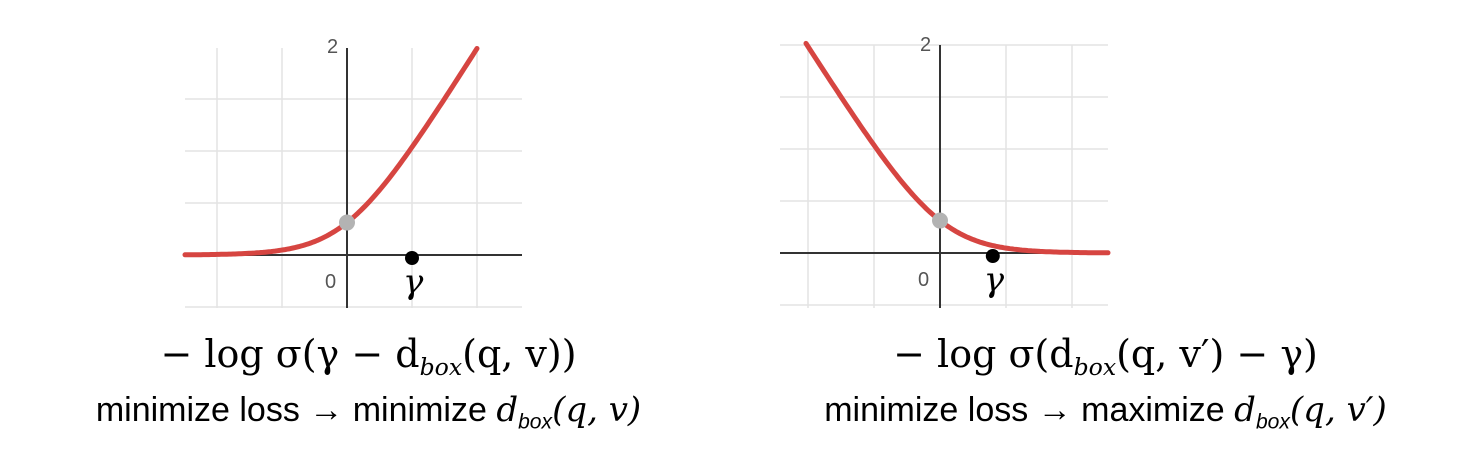 The width and height of the screenshot is (1474, 450). Describe the element at coordinates (1105, 357) in the screenshot. I see `formula-right: − log σ(dbox(q, v′) − γ)` at that location.